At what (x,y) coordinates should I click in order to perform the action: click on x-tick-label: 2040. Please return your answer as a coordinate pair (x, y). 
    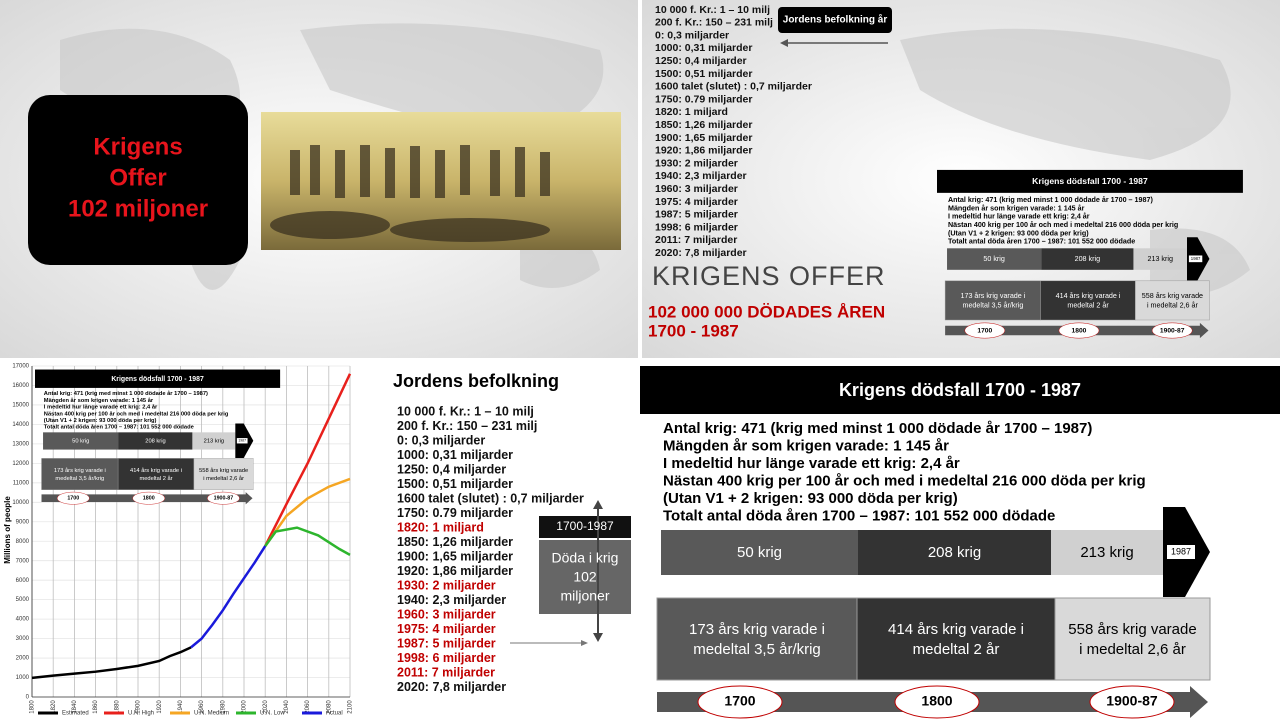
    Looking at the image, I should click on (287, 707).